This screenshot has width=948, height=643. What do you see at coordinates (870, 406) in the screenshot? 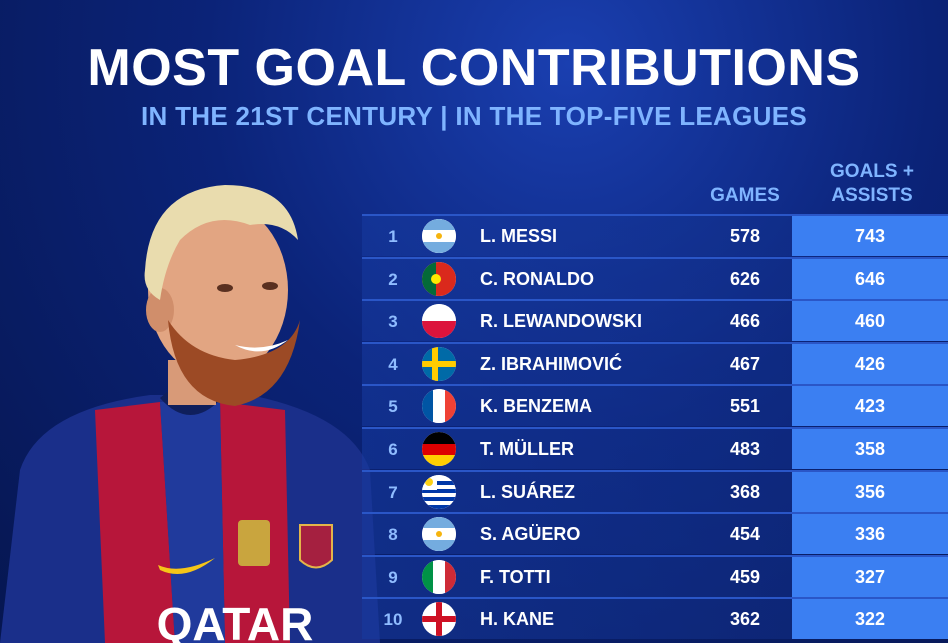
I see `goals-assists-value: 423` at bounding box center [870, 406].